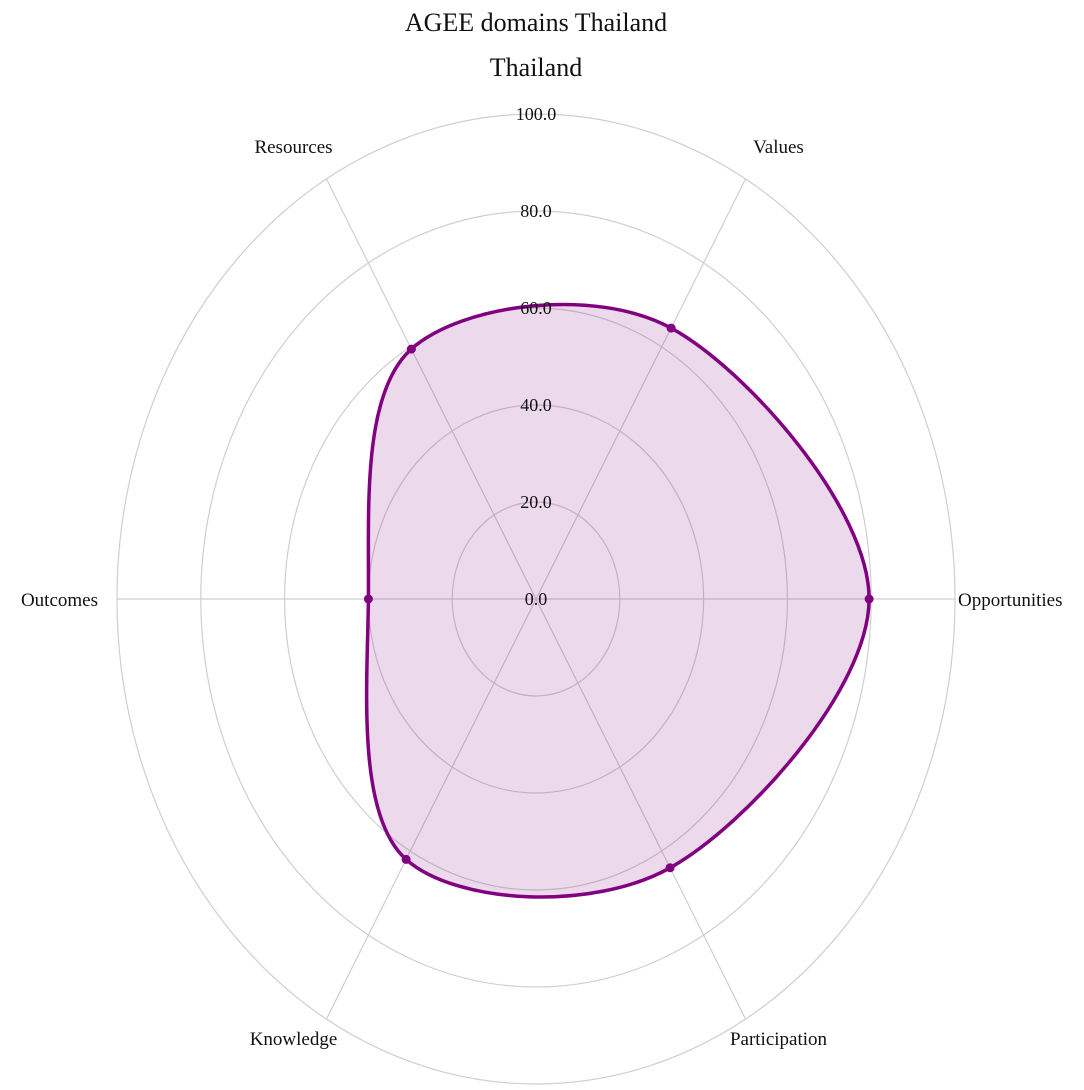  What do you see at coordinates (368, 599) in the screenshot?
I see `data-point-outcomes` at bounding box center [368, 599].